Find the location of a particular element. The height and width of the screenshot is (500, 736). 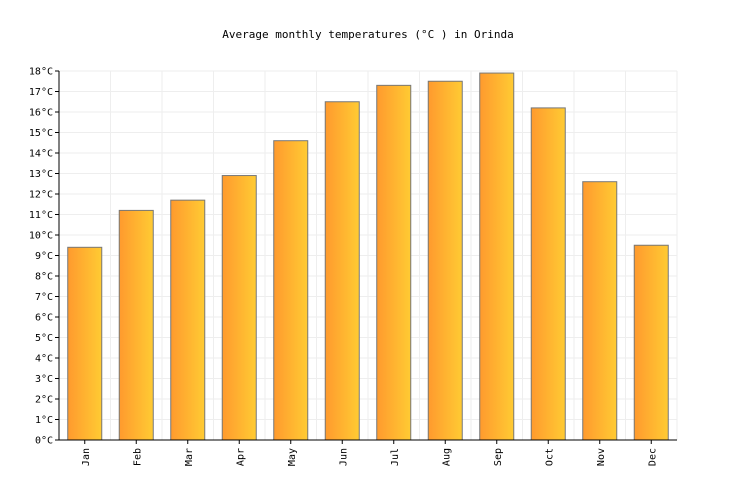

bar-sep is located at coordinates (497, 256).